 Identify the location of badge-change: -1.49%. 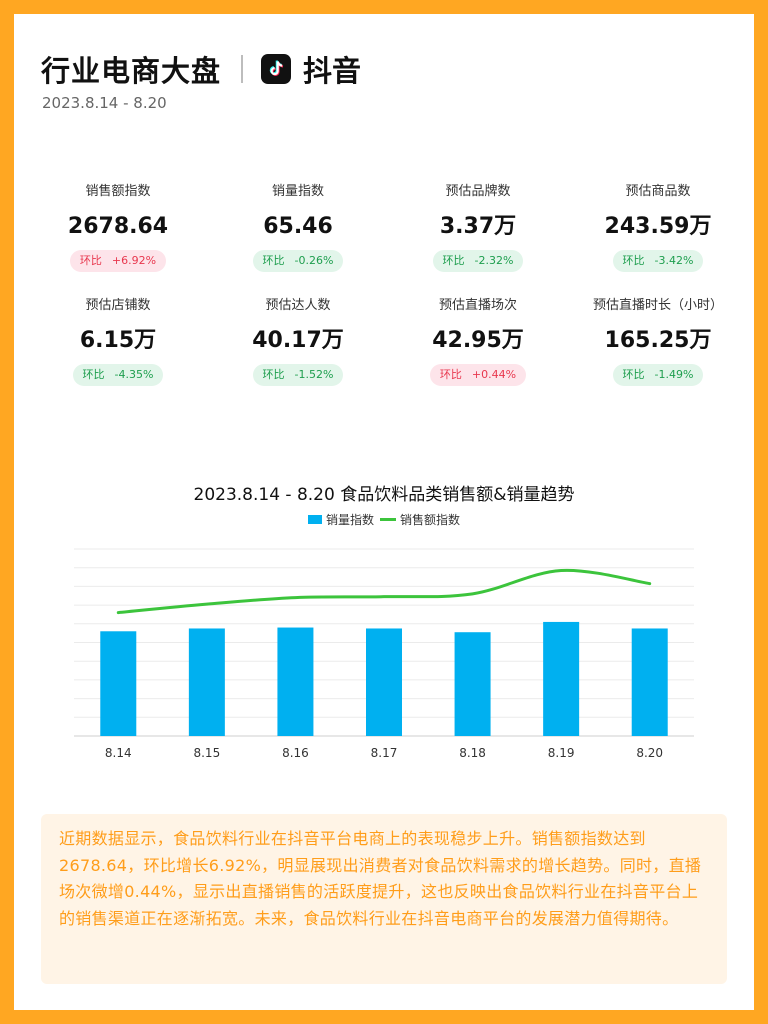
(674, 374).